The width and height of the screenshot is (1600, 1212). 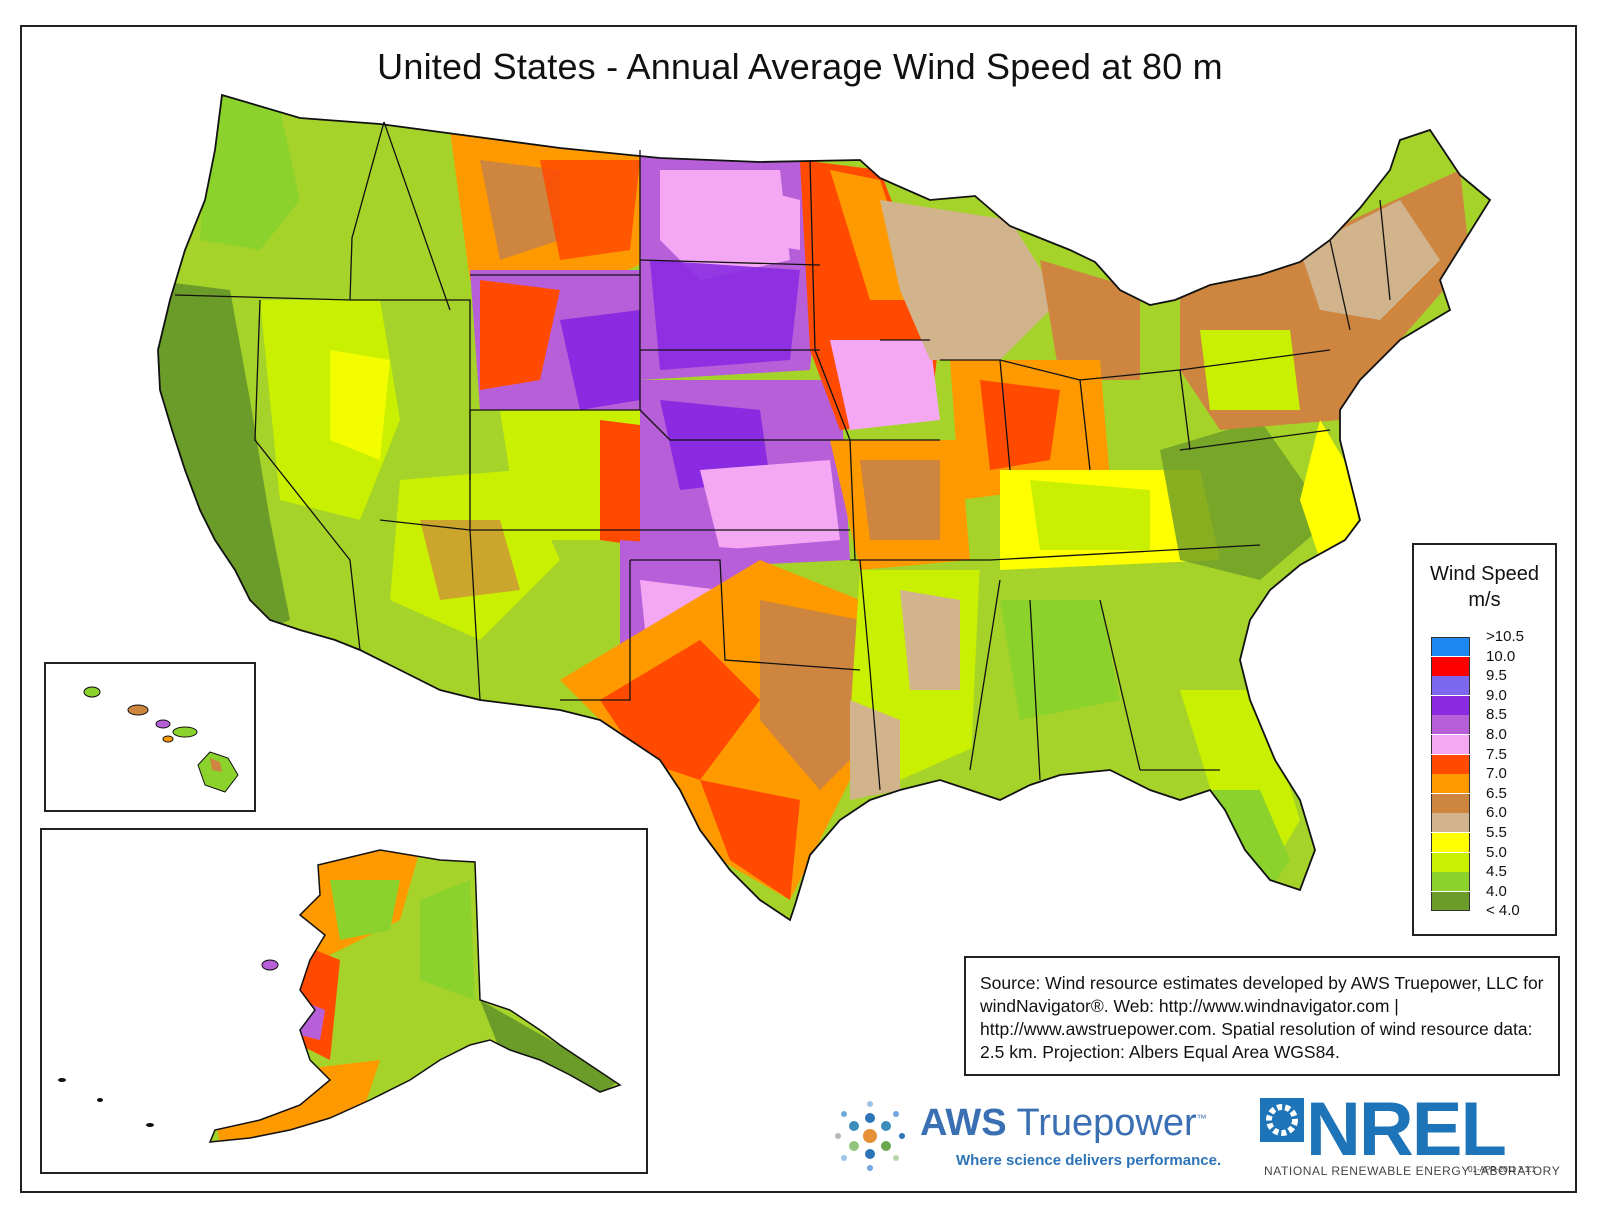 I want to click on legend-title-line2: m/s, so click(x=1484, y=600).